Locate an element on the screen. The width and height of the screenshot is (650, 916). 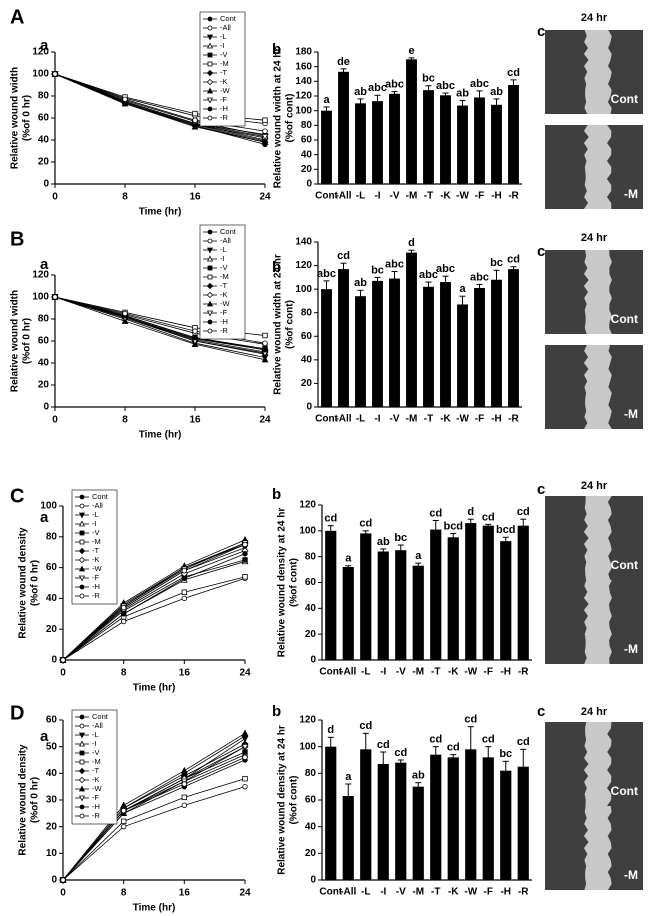
significance-label: ab is located at coordinates (360, 92).